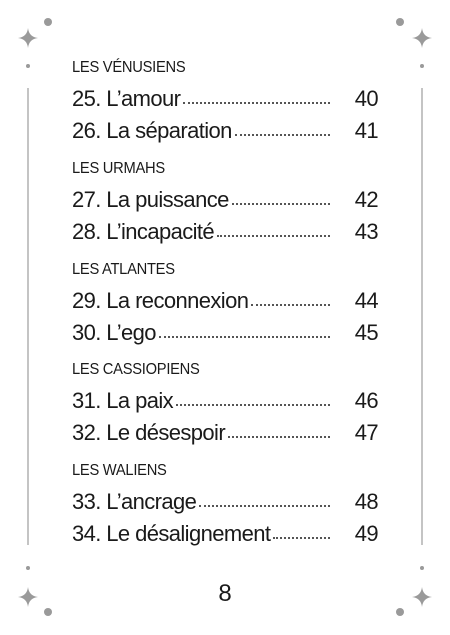  I want to click on entry-page: 40, so click(366, 98).